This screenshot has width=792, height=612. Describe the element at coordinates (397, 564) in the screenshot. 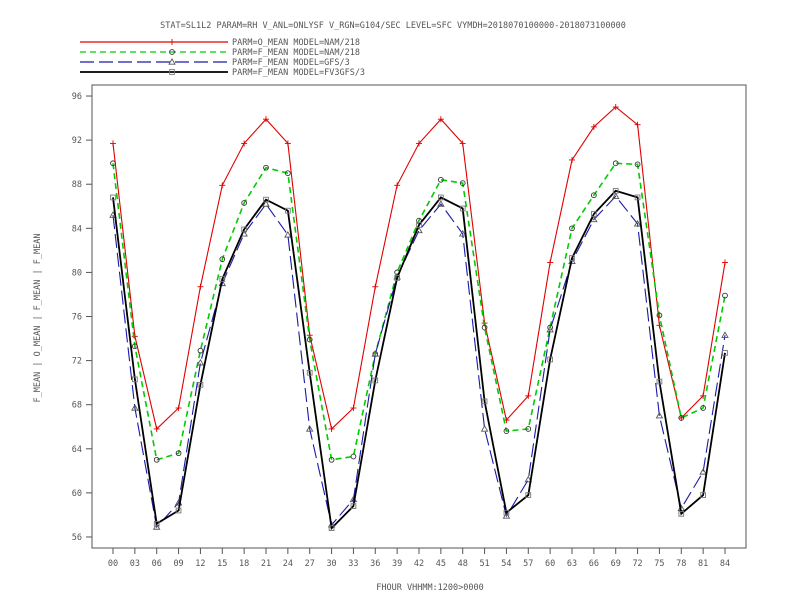

I see `x-tick-label: 39` at that location.